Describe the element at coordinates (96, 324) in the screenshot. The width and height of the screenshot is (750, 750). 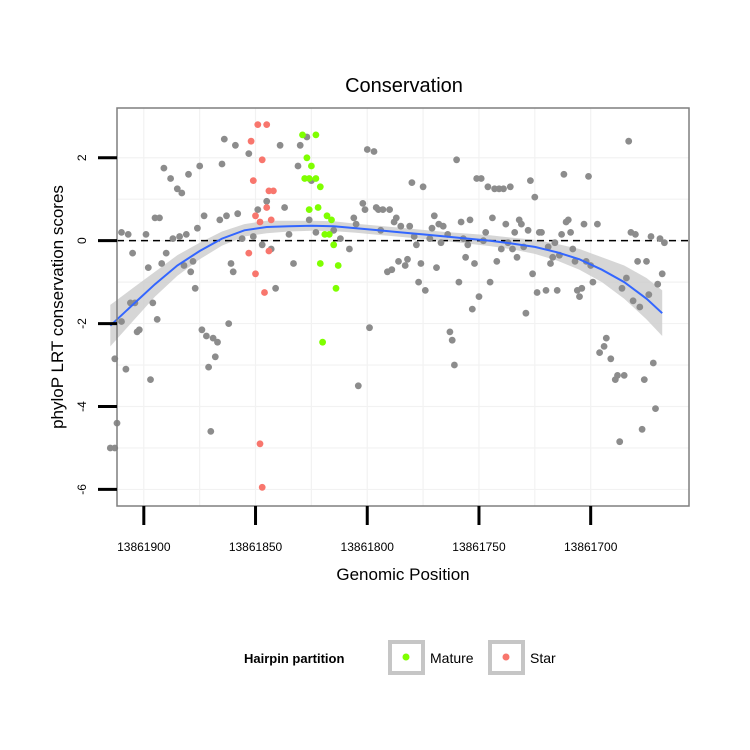
I see `y-axis: -6 -4 -2 0 2` at that location.